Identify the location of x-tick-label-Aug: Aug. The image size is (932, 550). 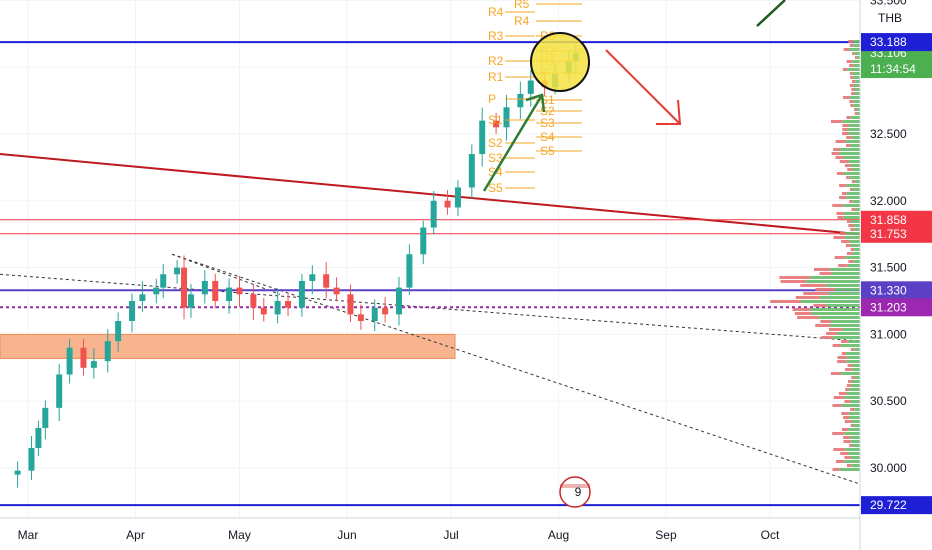
(558, 535).